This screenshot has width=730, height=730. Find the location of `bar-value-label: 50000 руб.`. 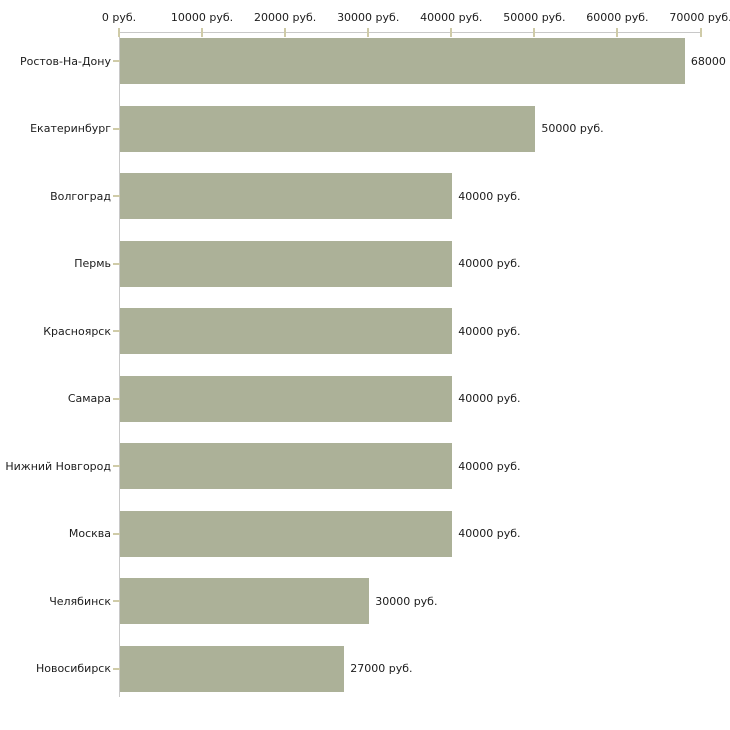

bar-value-label: 50000 руб. is located at coordinates (572, 128).